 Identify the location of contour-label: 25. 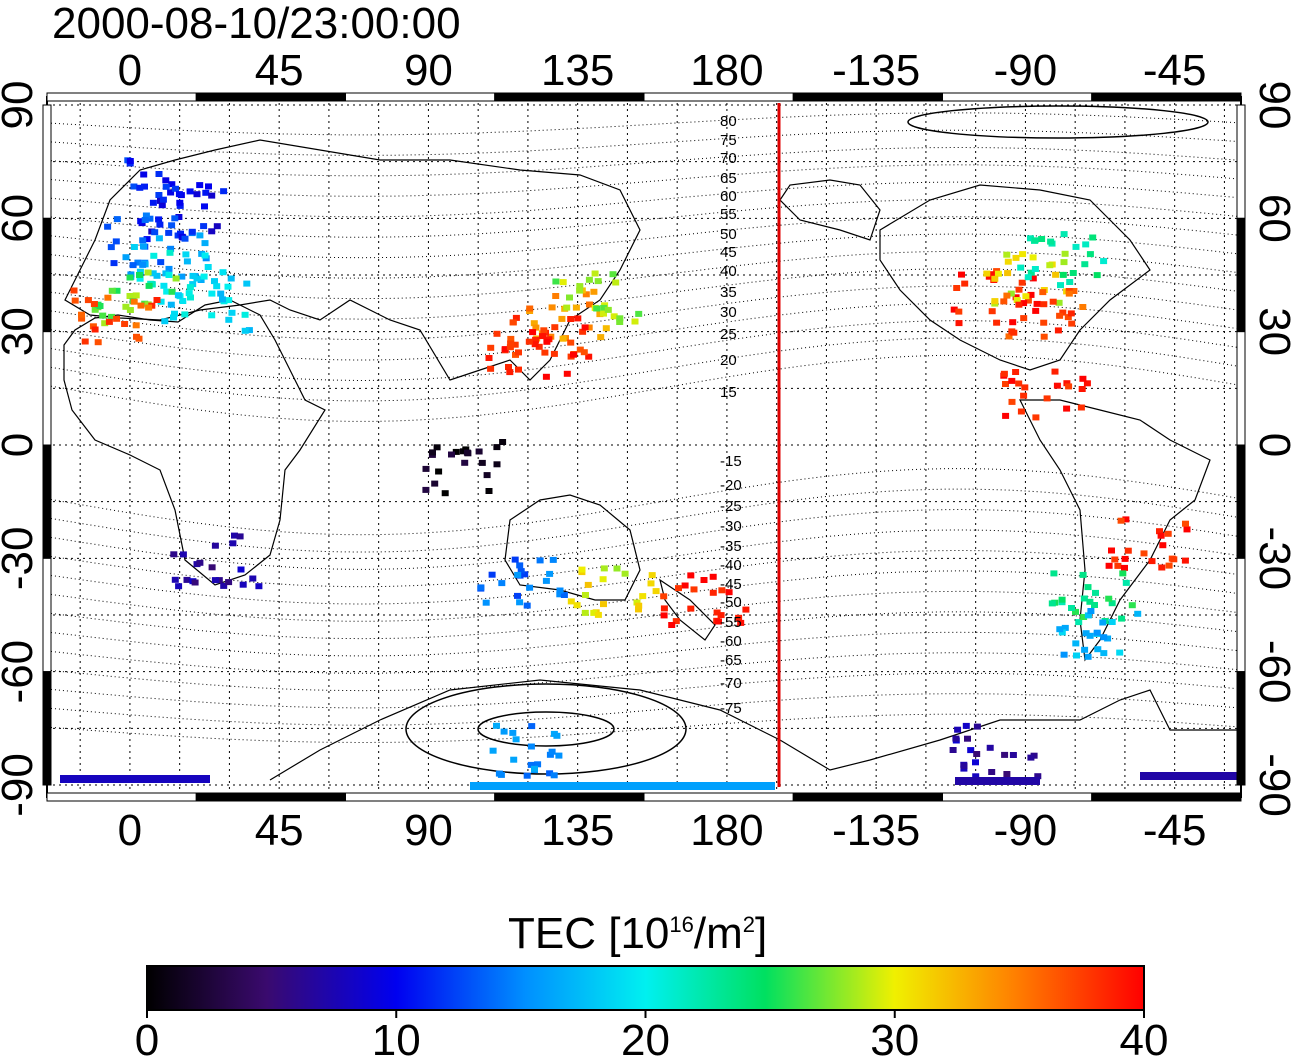
(728, 334).